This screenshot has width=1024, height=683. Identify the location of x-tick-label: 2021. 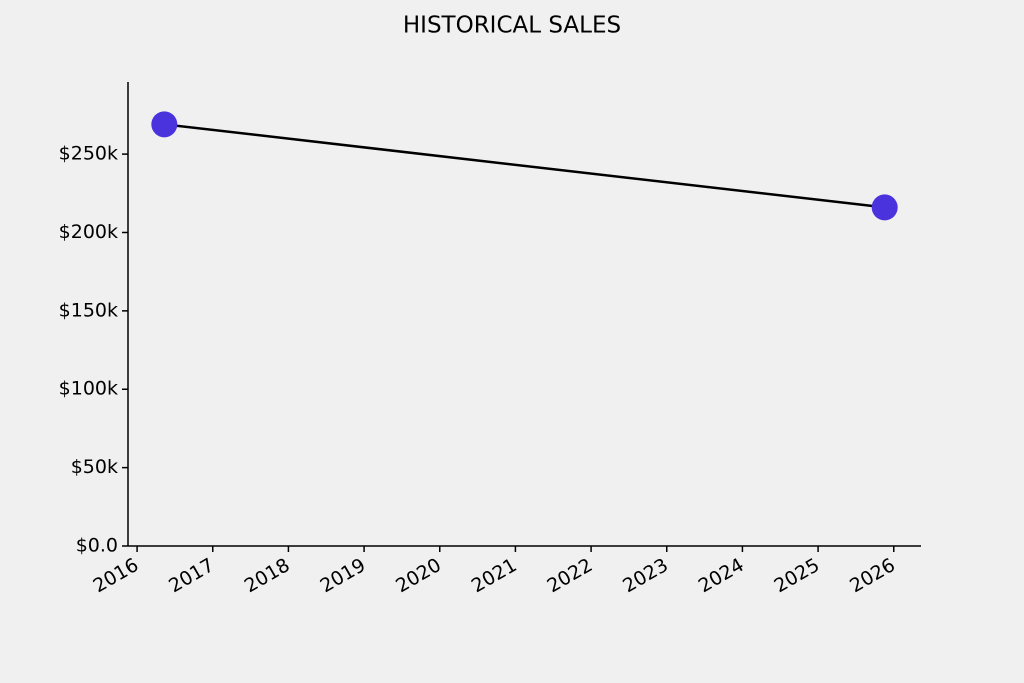
(494, 575).